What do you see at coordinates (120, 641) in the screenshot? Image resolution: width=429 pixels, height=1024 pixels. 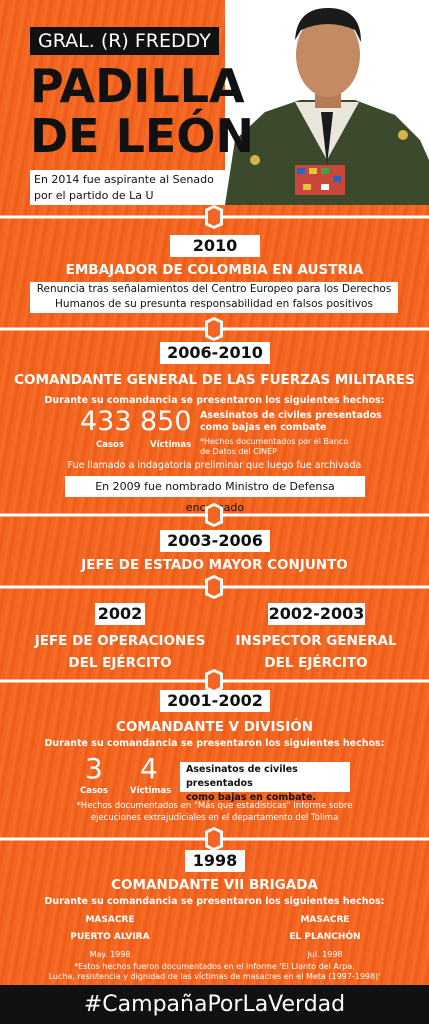 I see `title-line: JEFE DE OPERACIONES` at bounding box center [120, 641].